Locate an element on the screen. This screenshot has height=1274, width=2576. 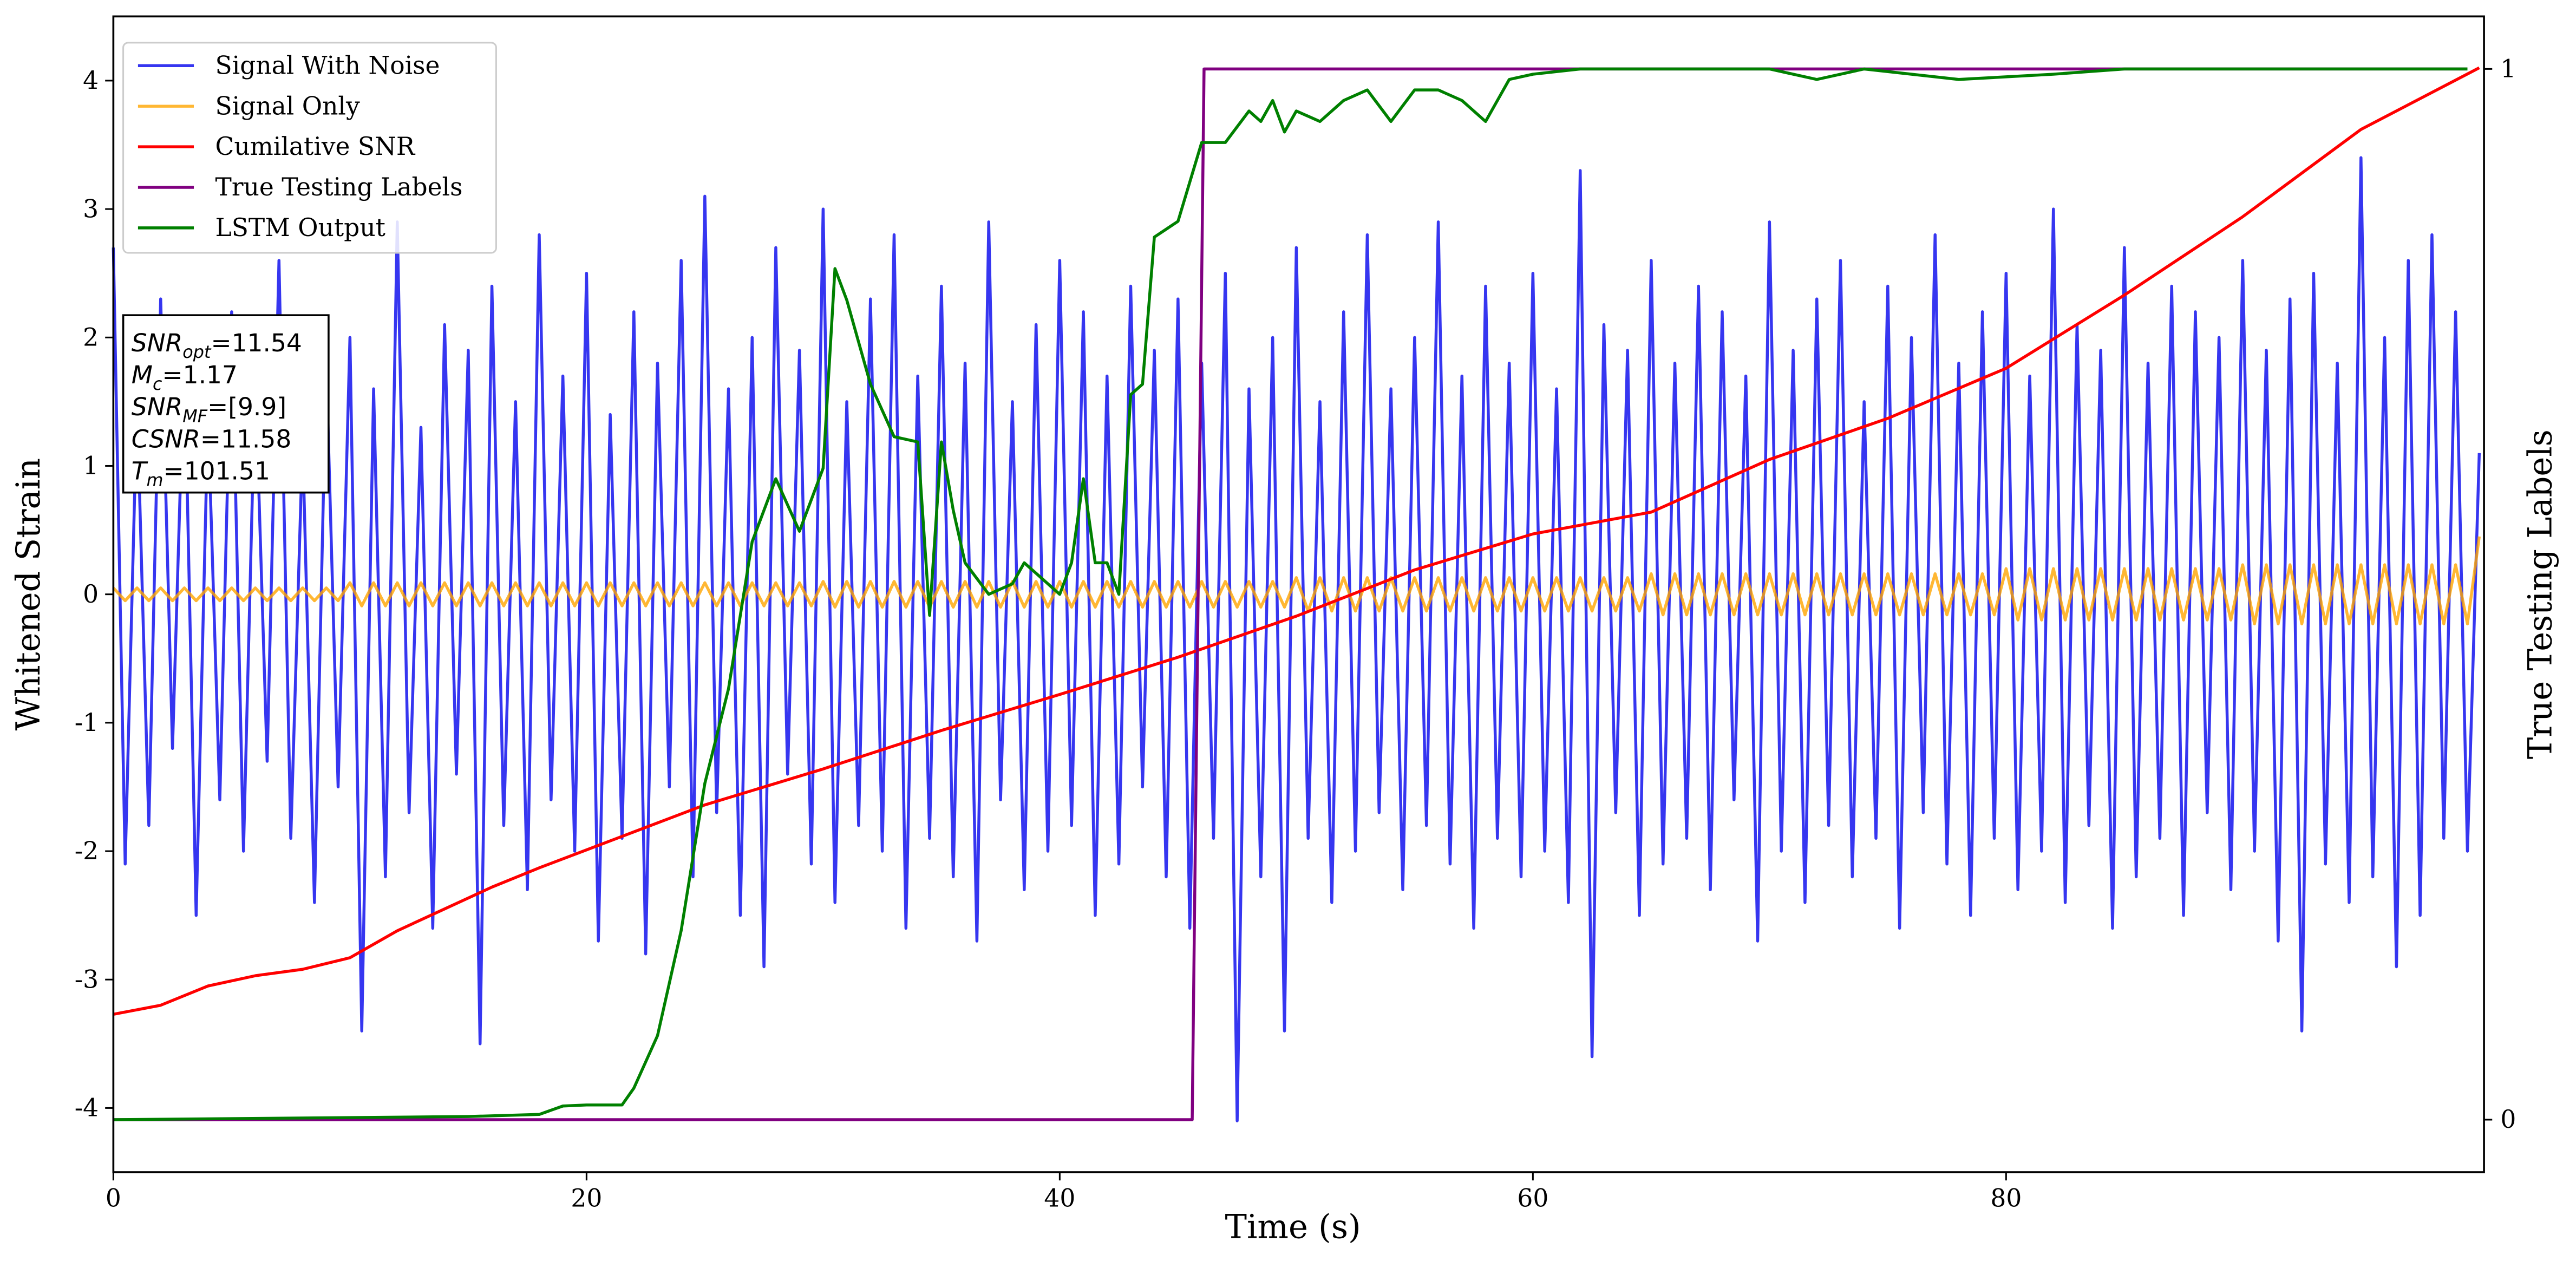
series-line is located at coordinates (1296, 580).